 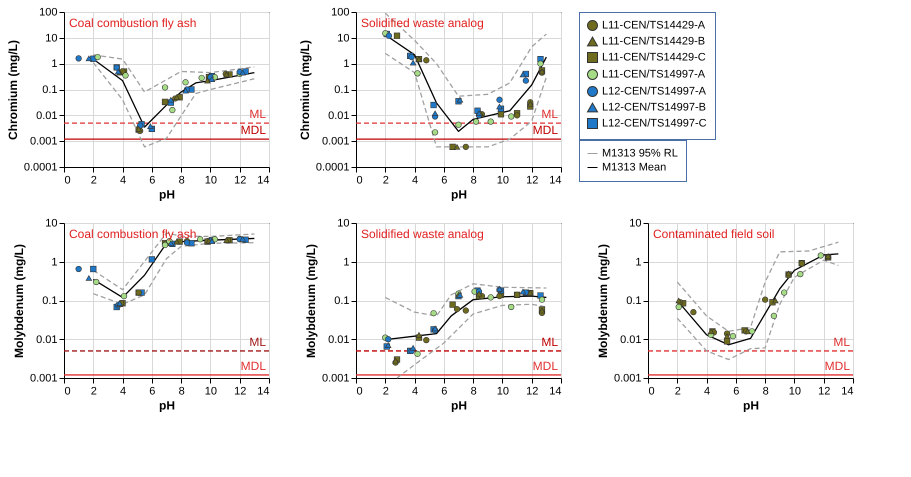 I want to click on legend-label: L11-CEN/TS14429-C, so click(x=654, y=58).